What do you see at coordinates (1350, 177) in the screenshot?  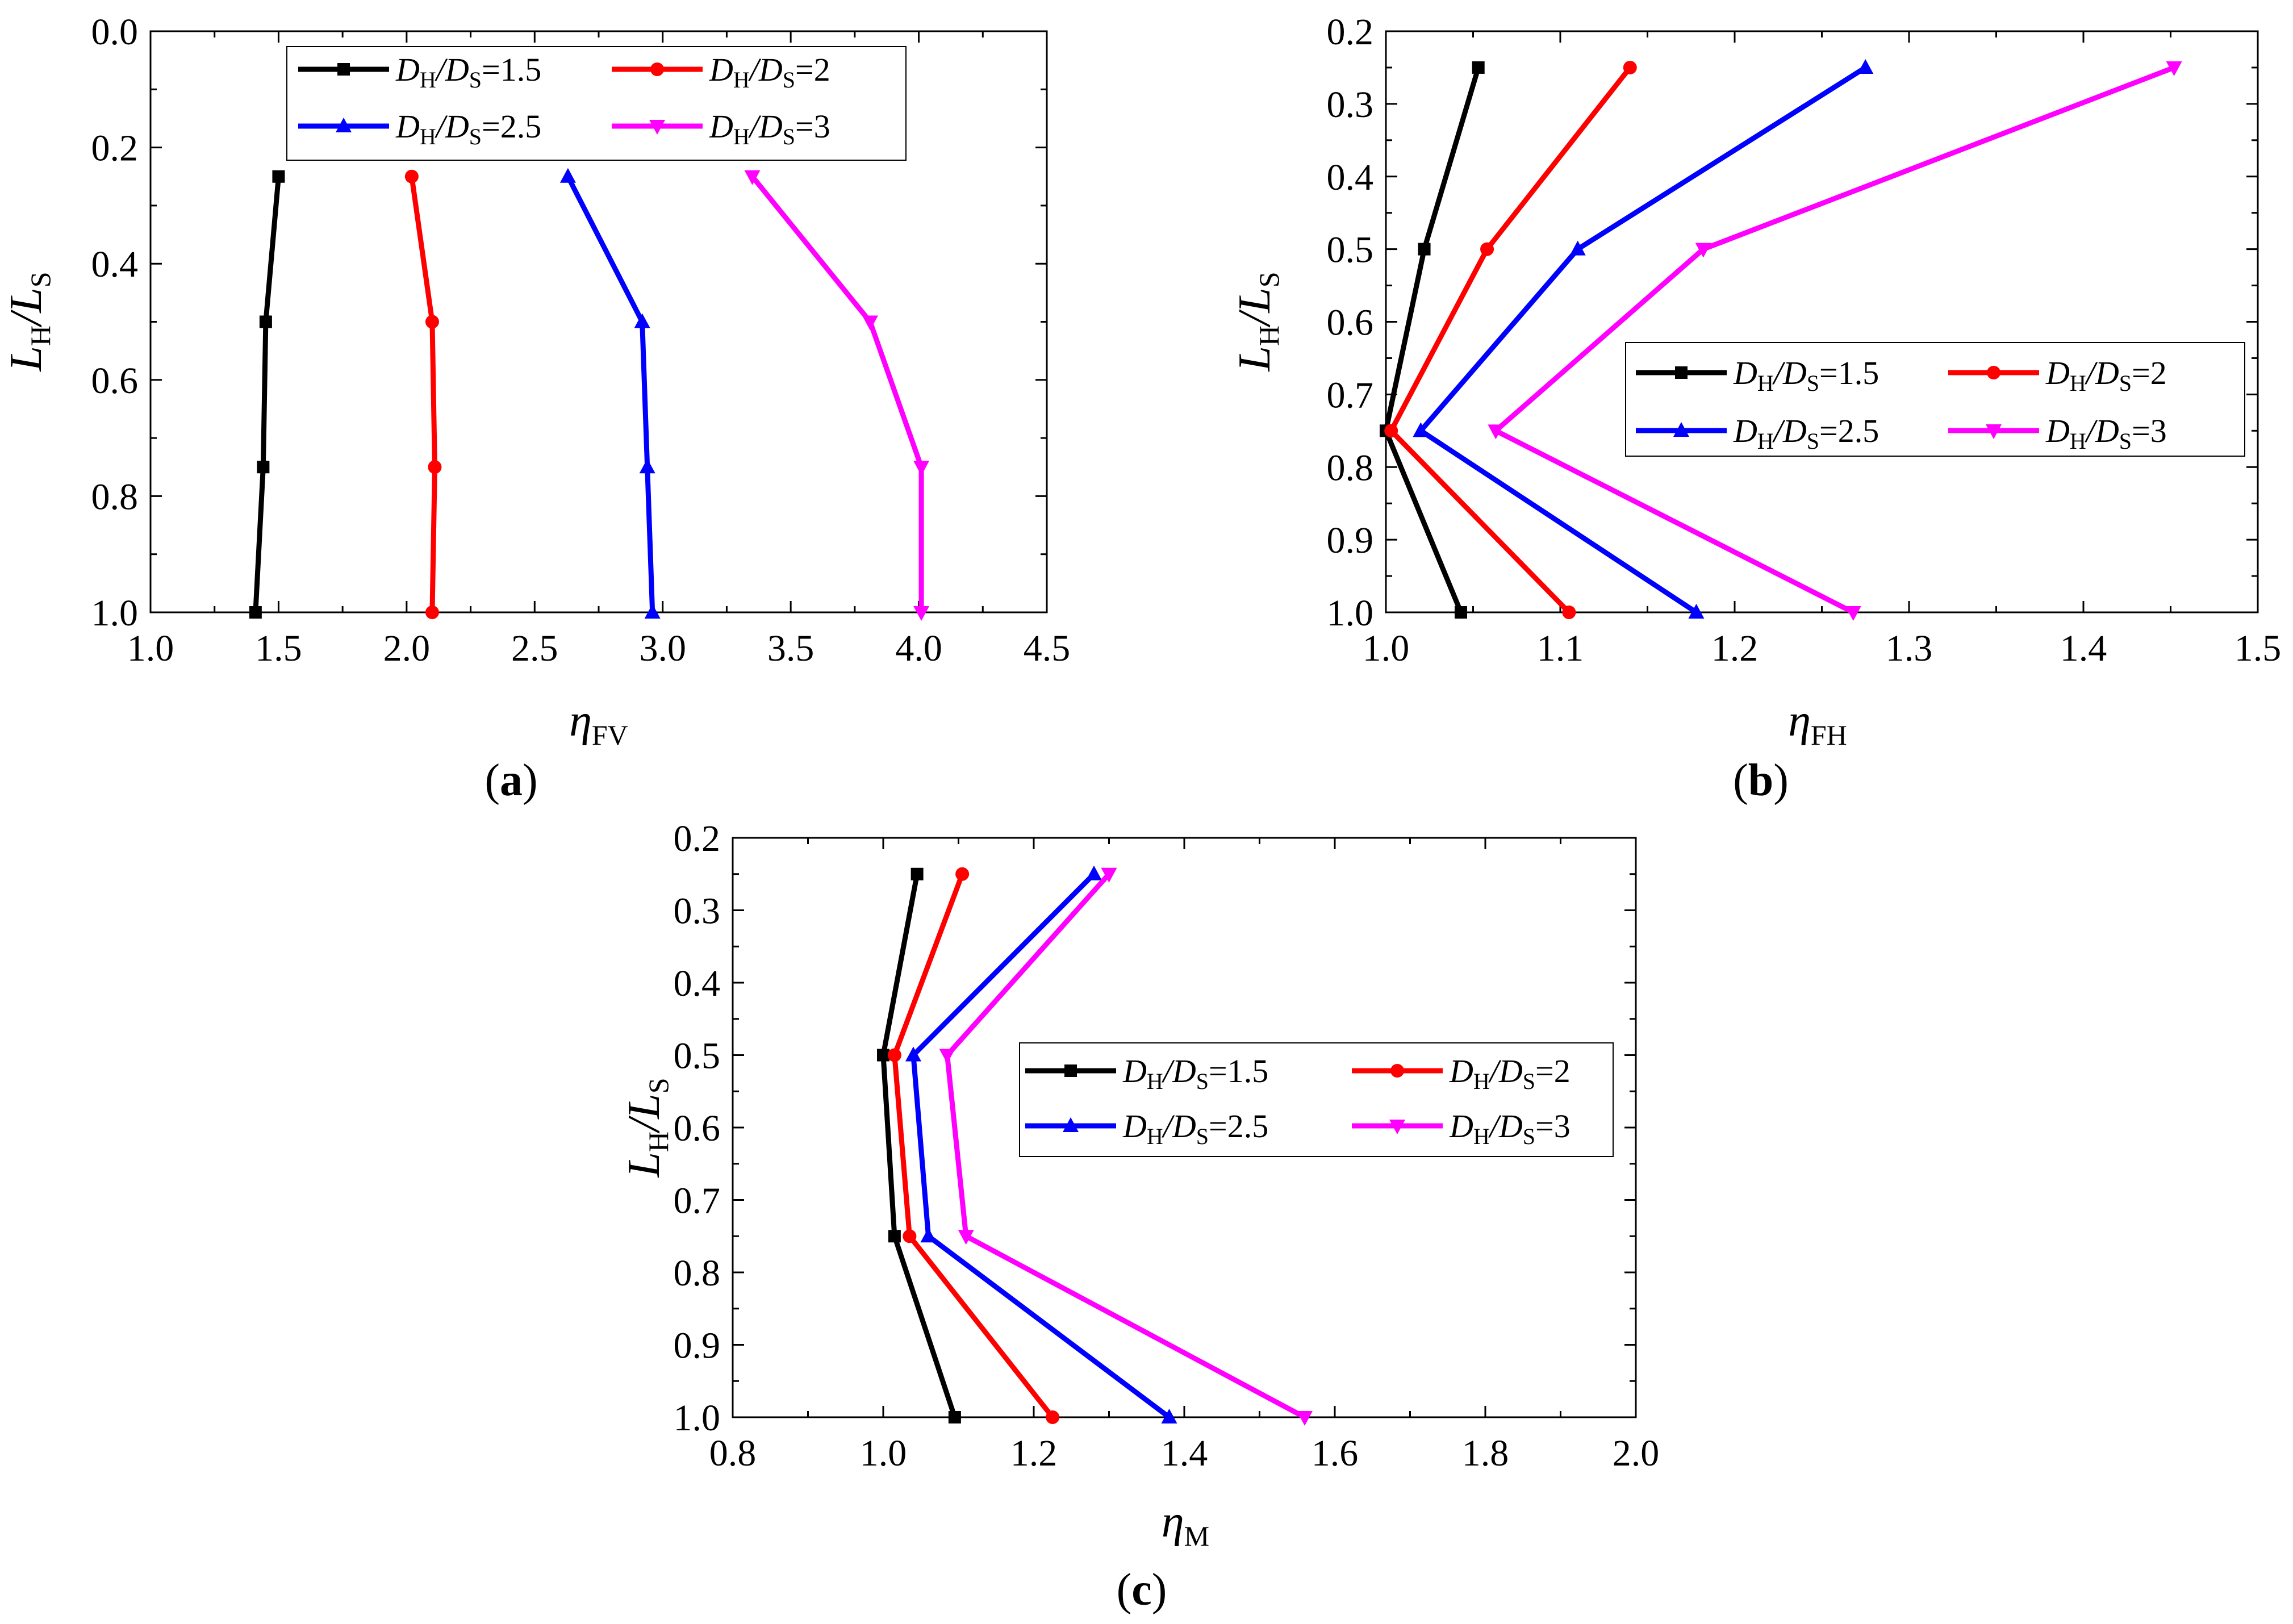 I see `y-tick-label: 0.4` at bounding box center [1350, 177].